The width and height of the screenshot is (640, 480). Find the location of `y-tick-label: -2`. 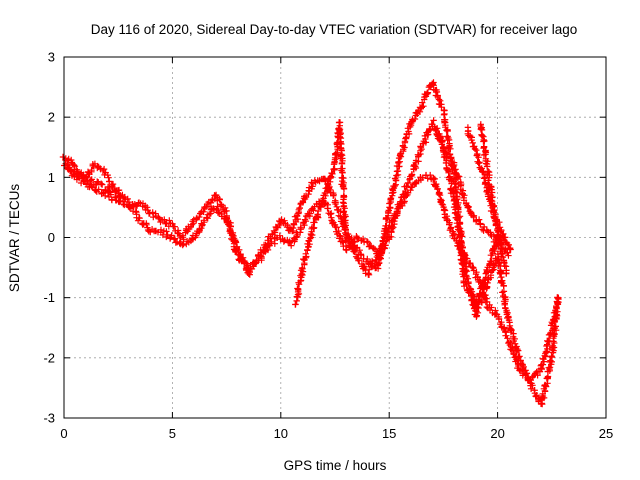

y-tick-label: -2 is located at coordinates (49, 357).